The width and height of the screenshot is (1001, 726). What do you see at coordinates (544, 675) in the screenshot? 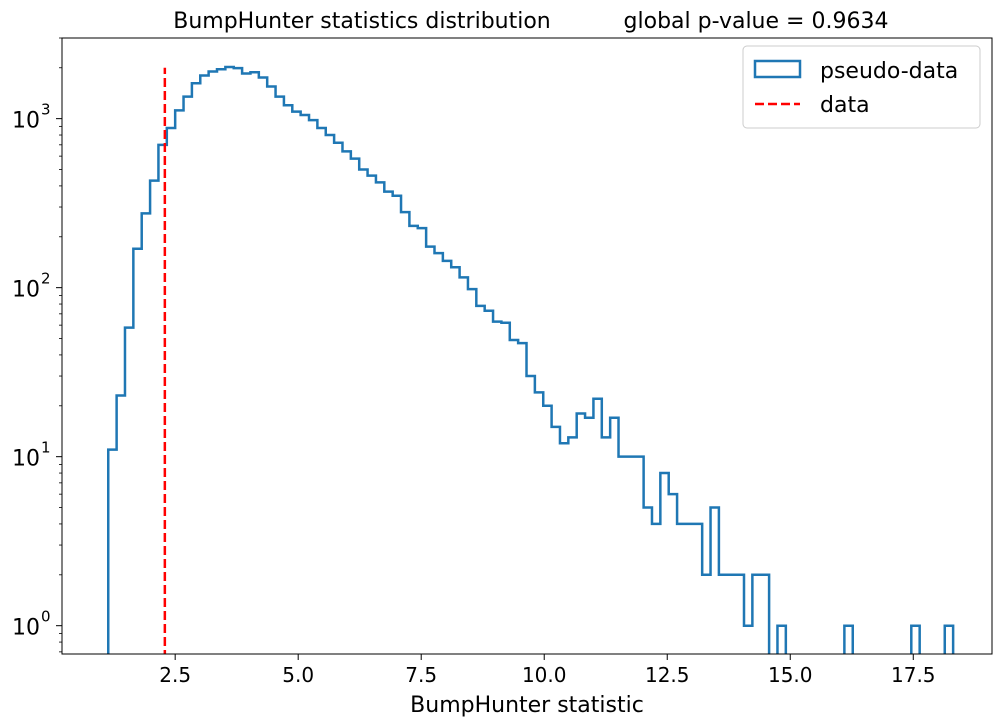
I see `x-tick-label: 10.0` at bounding box center [544, 675].